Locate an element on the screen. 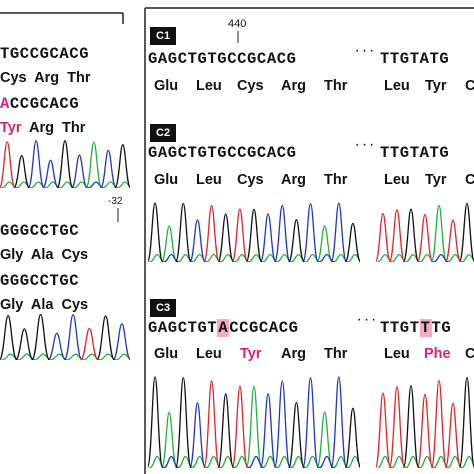 The width and height of the screenshot is (474, 474). left-aa-row2: Tyr Arg Thr is located at coordinates (42, 128).